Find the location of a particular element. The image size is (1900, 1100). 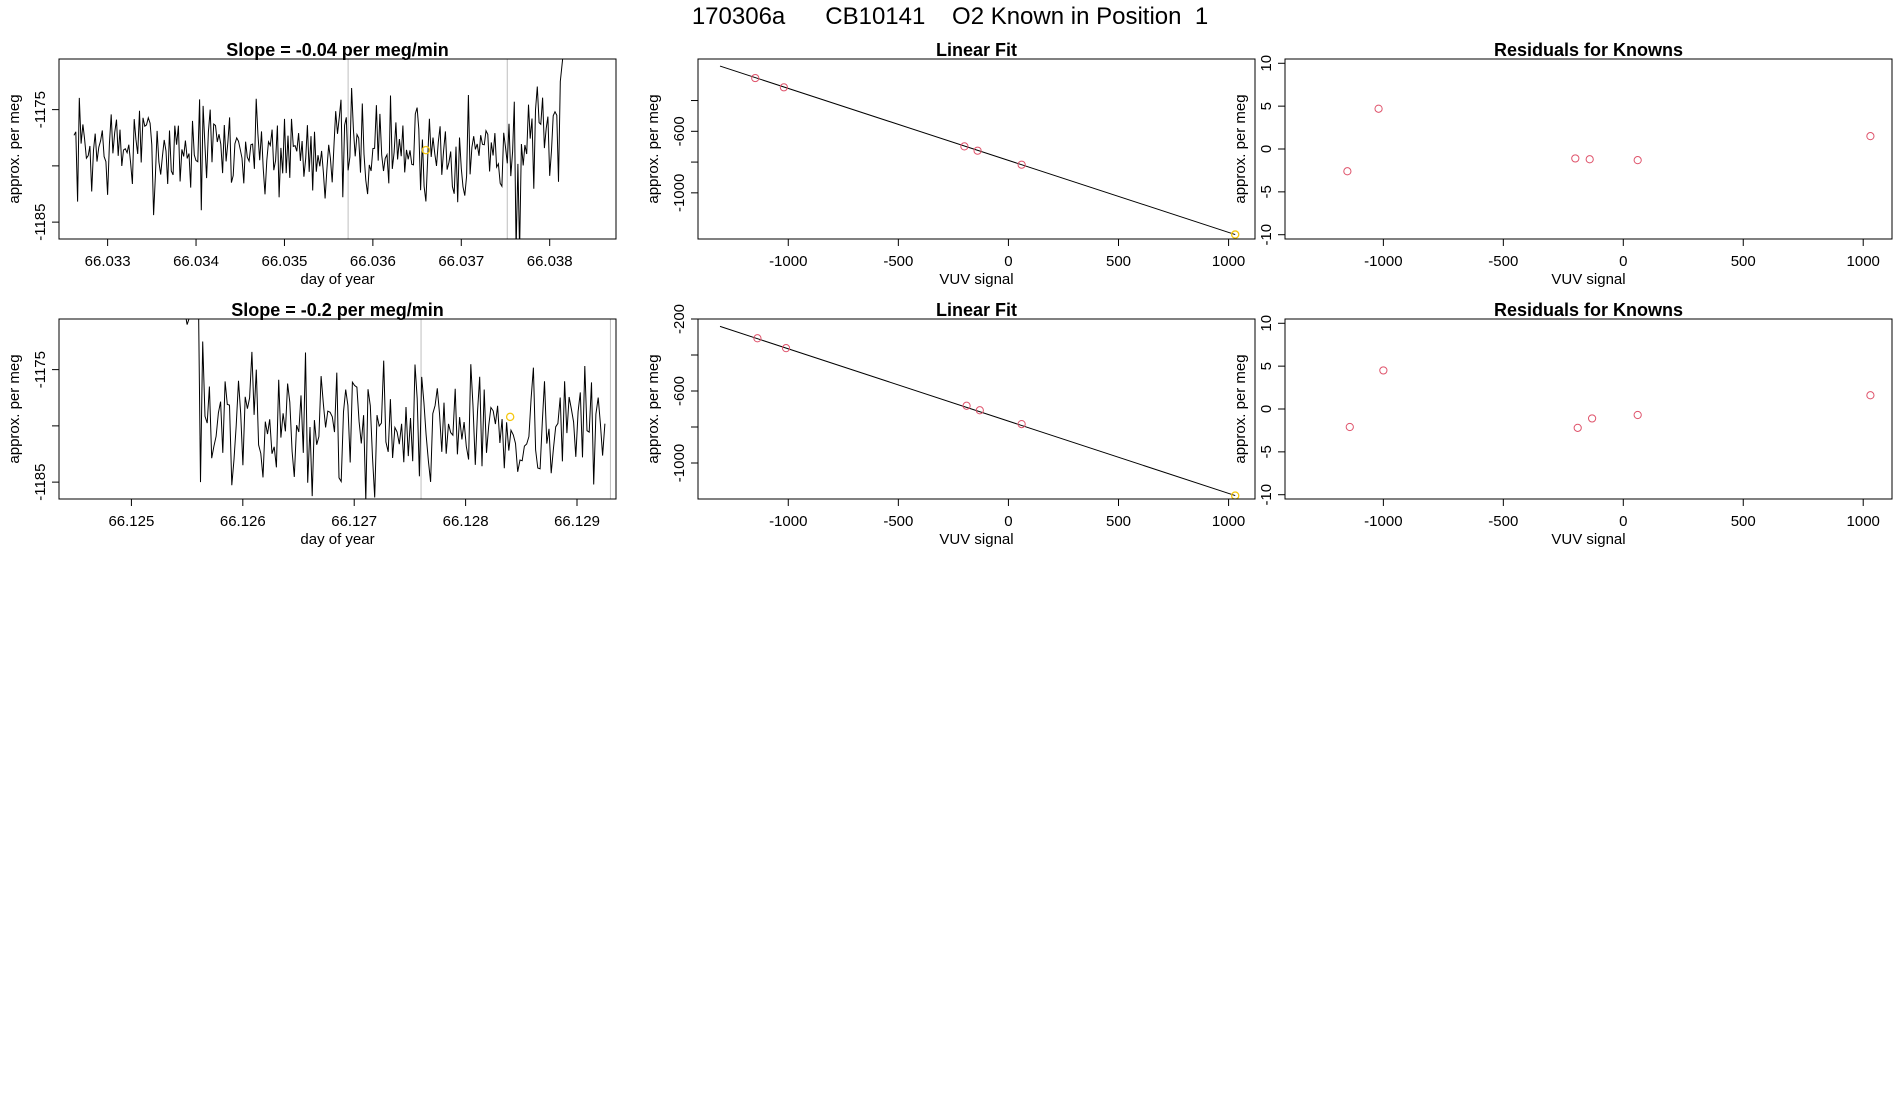

x-tick-label-0: 66.125 is located at coordinates (131, 521).